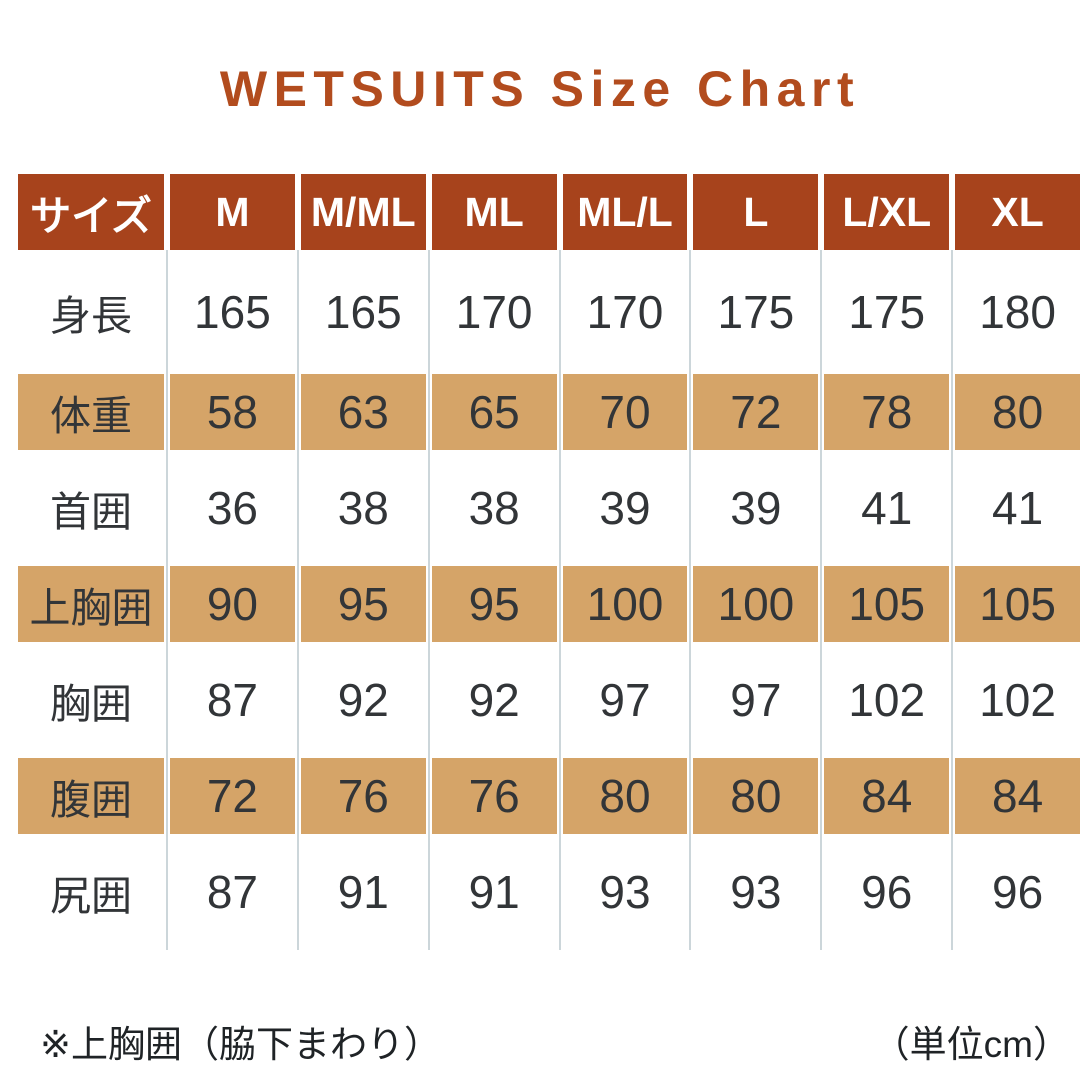 This screenshot has height=1078, width=1080. What do you see at coordinates (756, 604) in the screenshot?
I see `table-cell: 100` at bounding box center [756, 604].